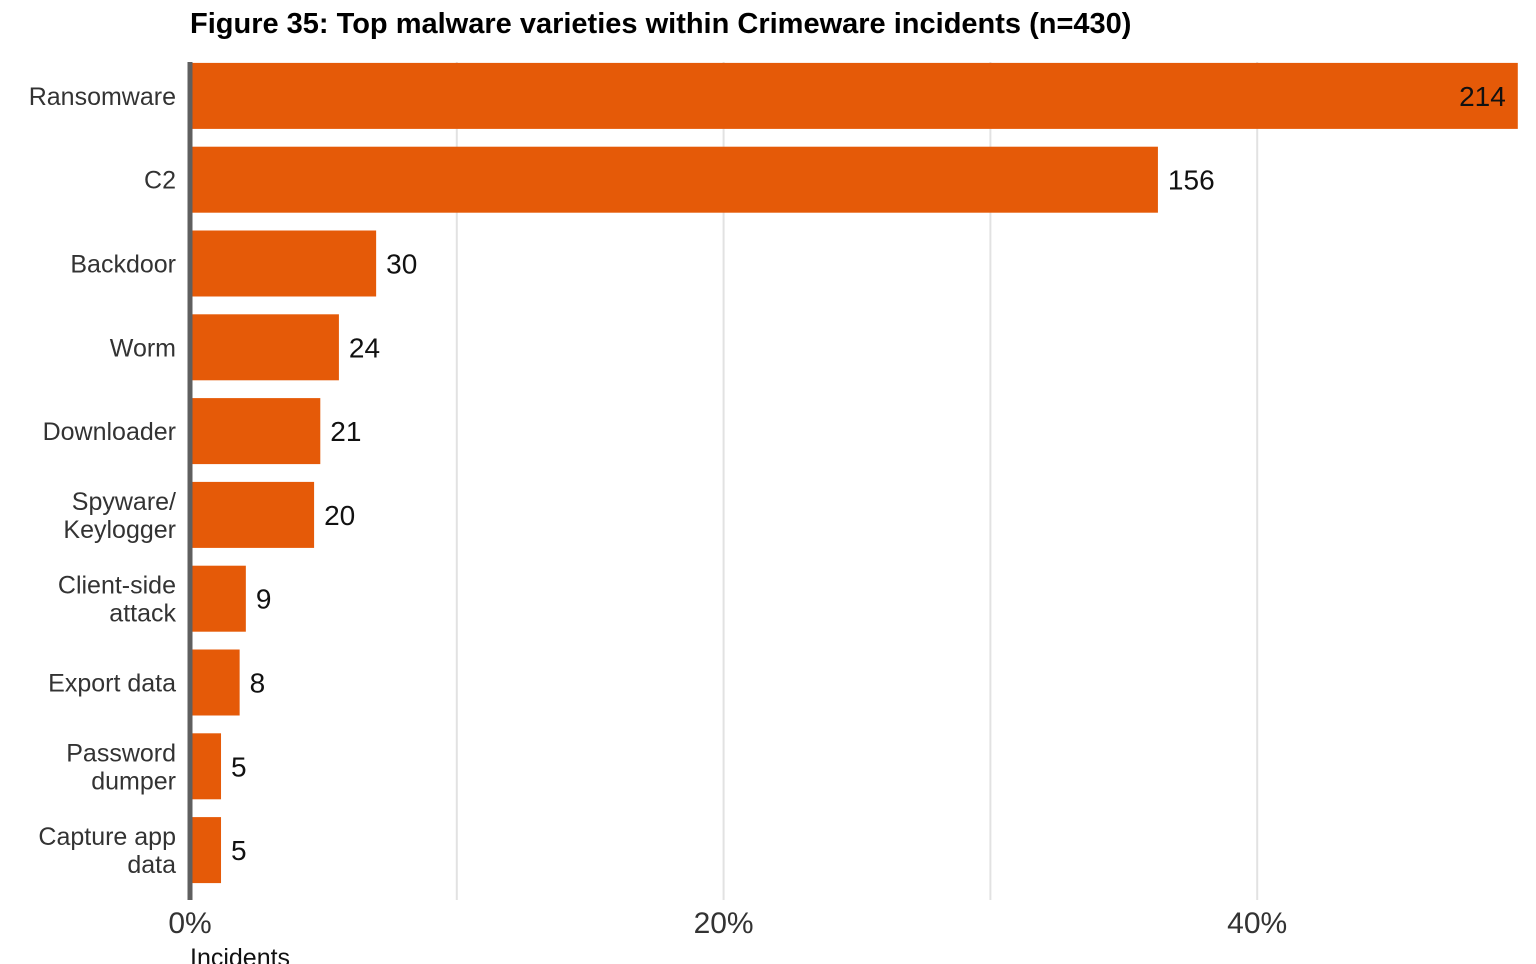  Describe the element at coordinates (117, 586) in the screenshot. I see `category-label-line: Client-side` at that location.